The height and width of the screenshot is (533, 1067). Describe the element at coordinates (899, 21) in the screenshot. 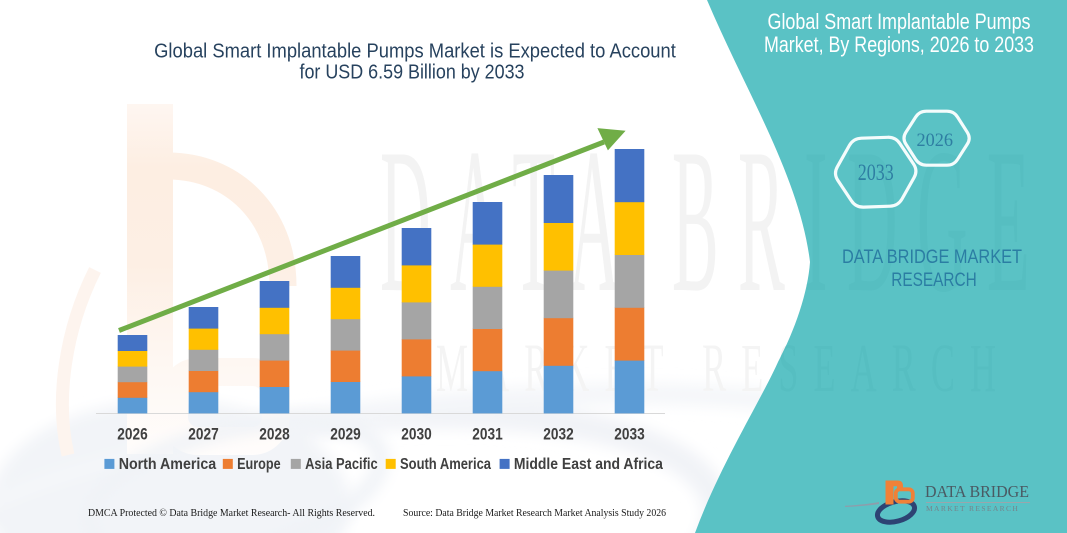

I see `svg-text: Global Smart Implantable Pumps` at that location.